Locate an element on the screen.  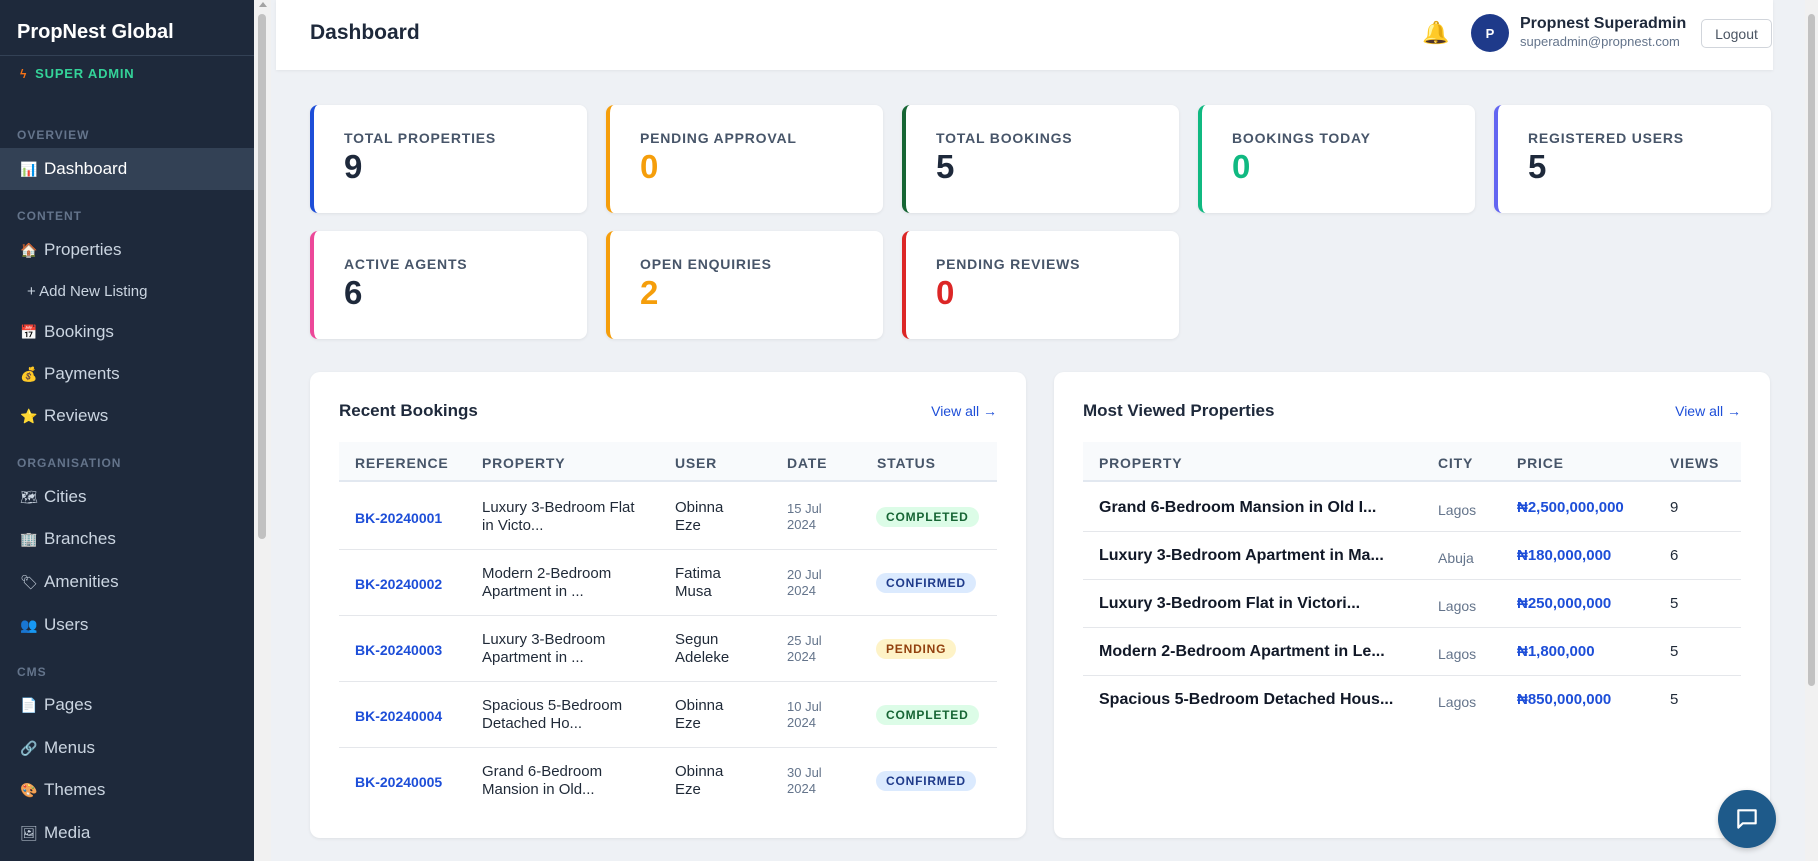
calendar-icon: 📅 is located at coordinates (29, 331).